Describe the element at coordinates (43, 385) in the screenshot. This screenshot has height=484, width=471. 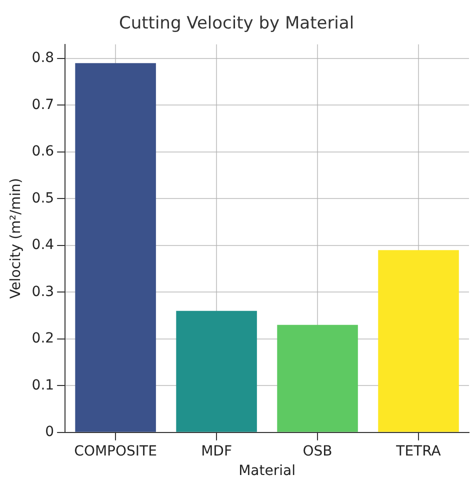
I see `y-tick-label: 0.1` at that location.